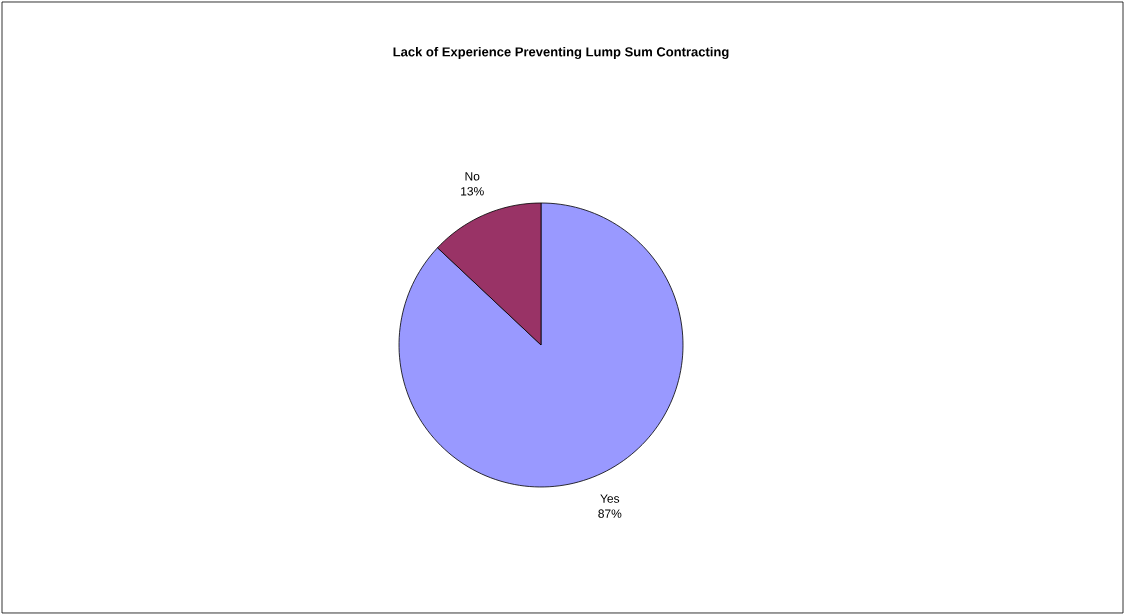 The width and height of the screenshot is (1125, 615). I want to click on slice-label: Yes, so click(610, 498).